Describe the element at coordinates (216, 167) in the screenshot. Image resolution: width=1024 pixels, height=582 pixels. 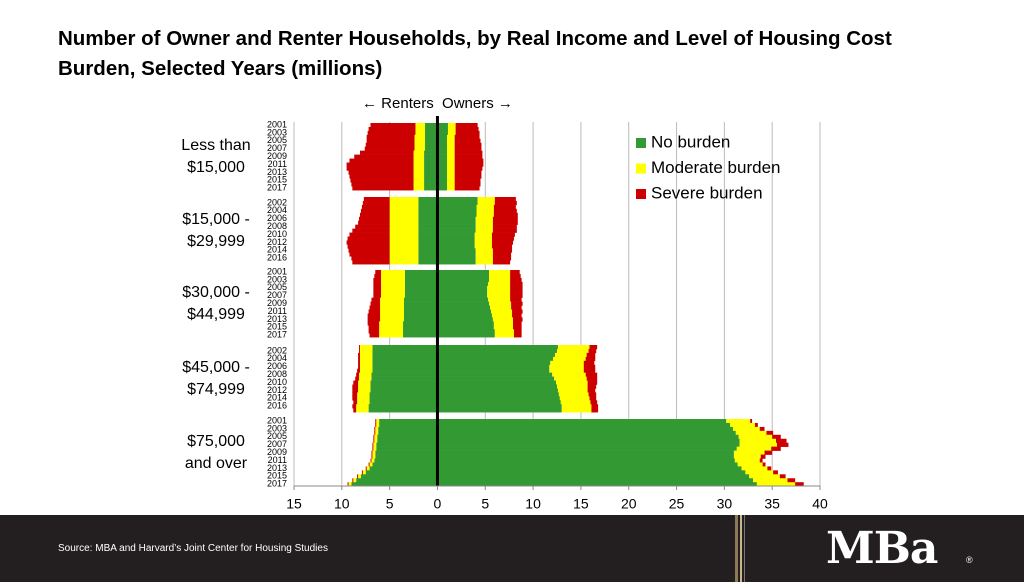
I see `group-label: $15,000` at that location.